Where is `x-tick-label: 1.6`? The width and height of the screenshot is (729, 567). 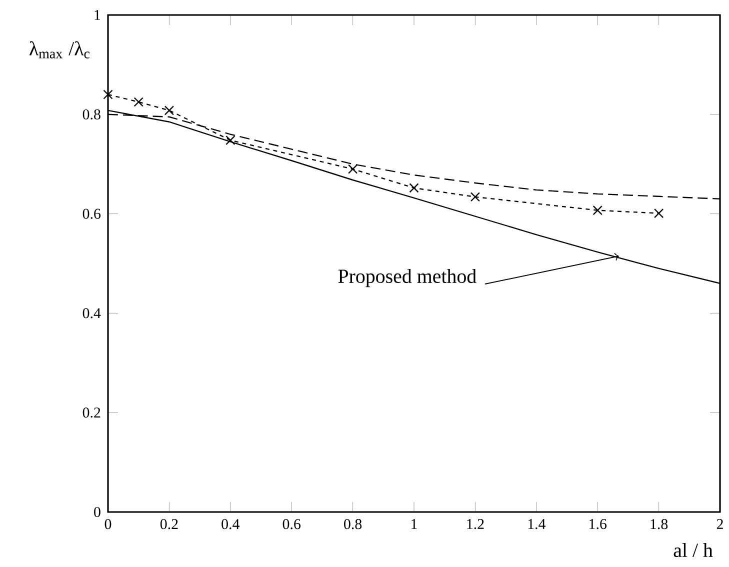 x-tick-label: 1.6 is located at coordinates (598, 524).